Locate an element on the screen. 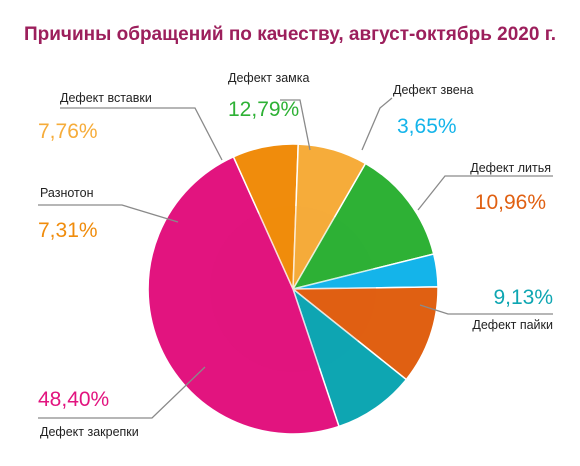  slice-2-value-label: 3,65% is located at coordinates (427, 126).